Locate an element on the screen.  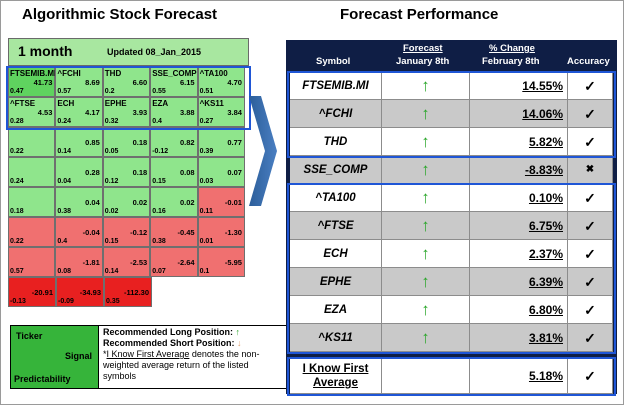
cell-predictability: 0.18 is located at coordinates (17, 211).